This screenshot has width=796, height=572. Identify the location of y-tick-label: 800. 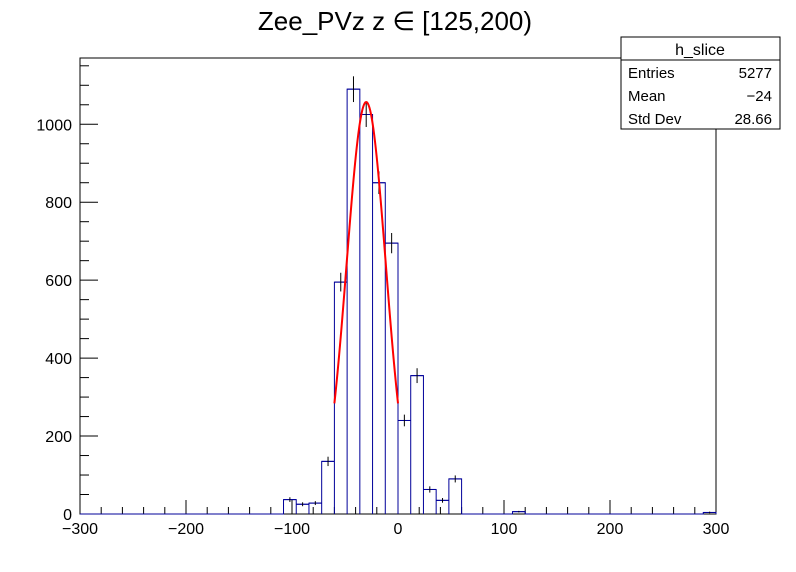
(58, 203).